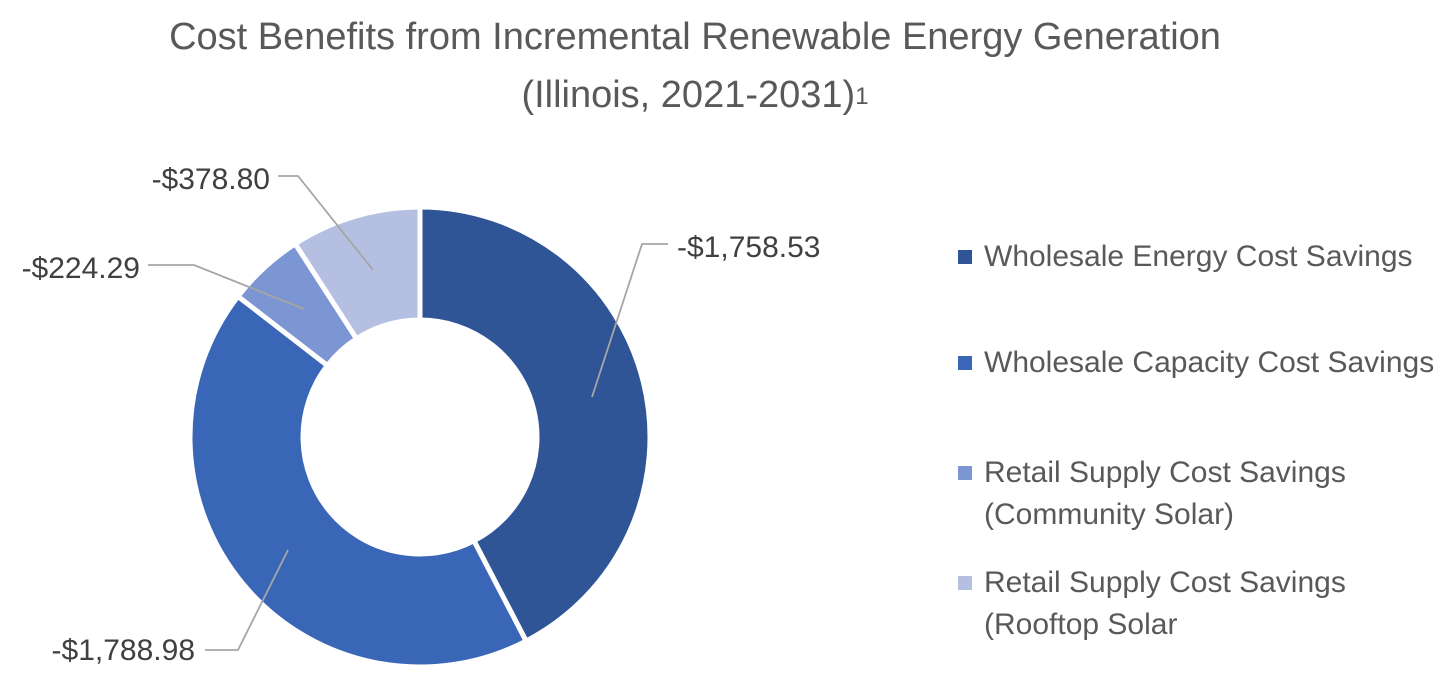 The height and width of the screenshot is (681, 1456). What do you see at coordinates (748, 247) in the screenshot?
I see `data-label-wholesale-energy: -$1,758.53` at bounding box center [748, 247].